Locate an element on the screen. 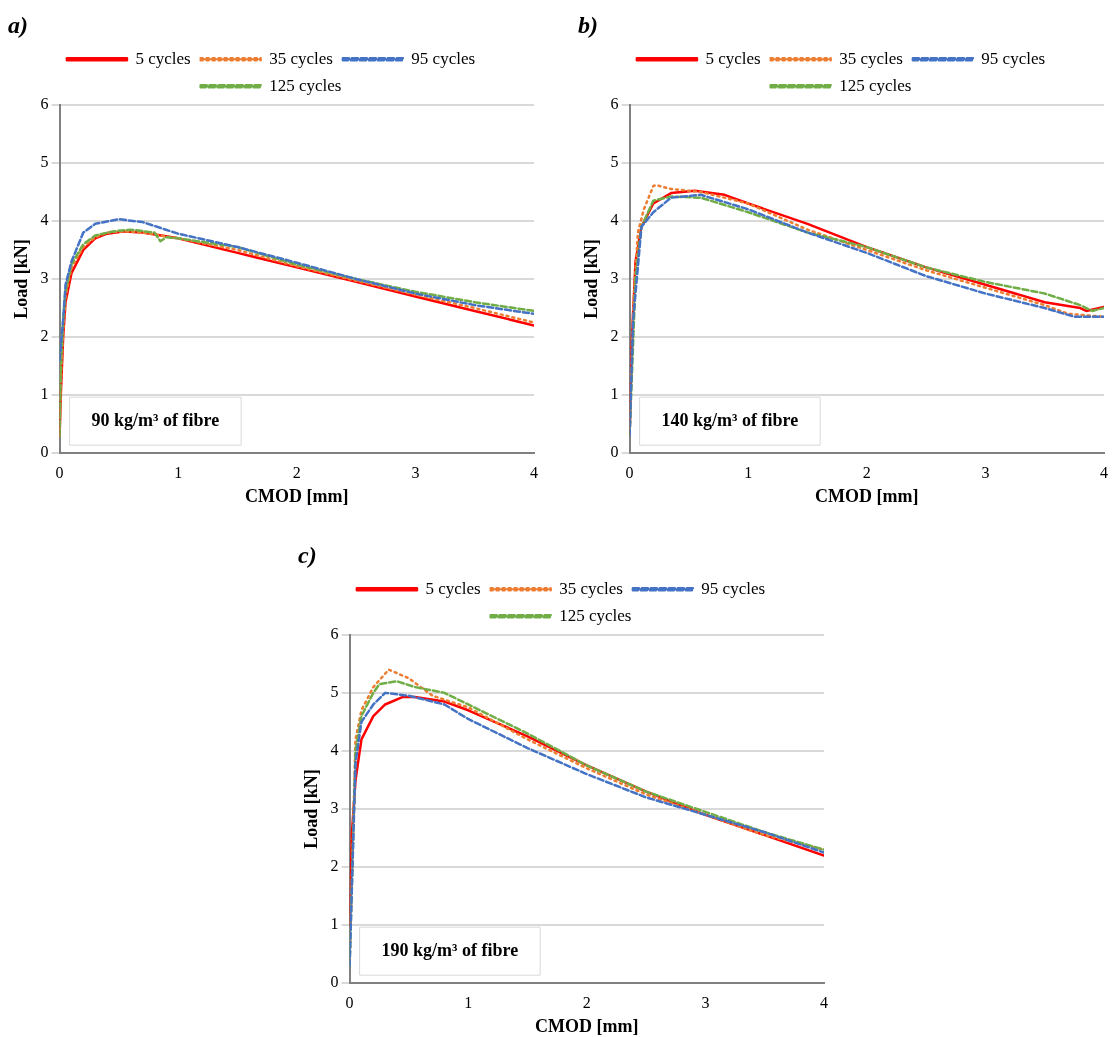  annotation: 190 kg/m³ of fibre is located at coordinates (450, 949).